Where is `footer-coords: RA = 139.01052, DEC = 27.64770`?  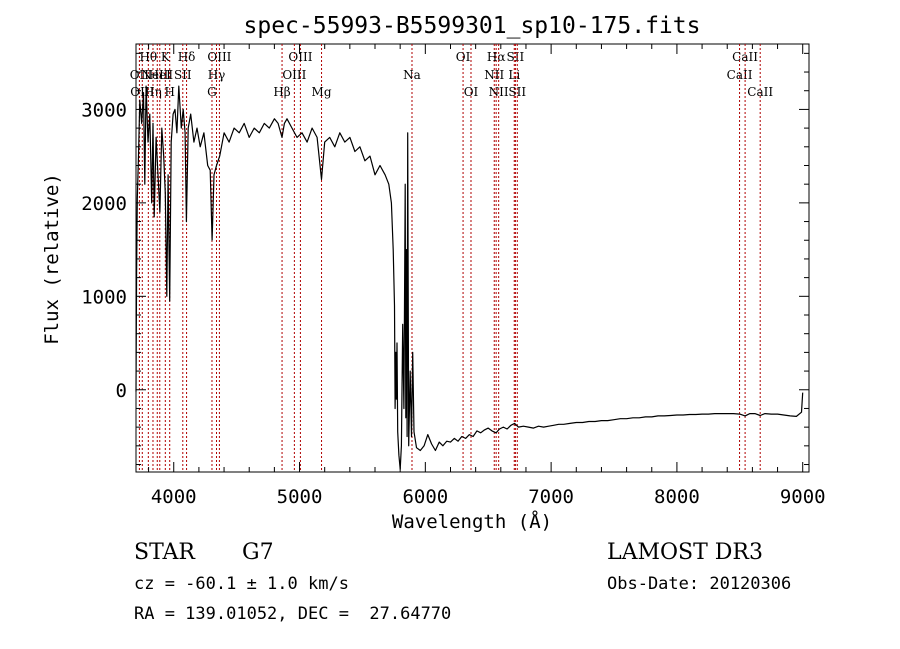 footer-coords: RA = 139.01052, DEC = 27.64770 is located at coordinates (293, 614).